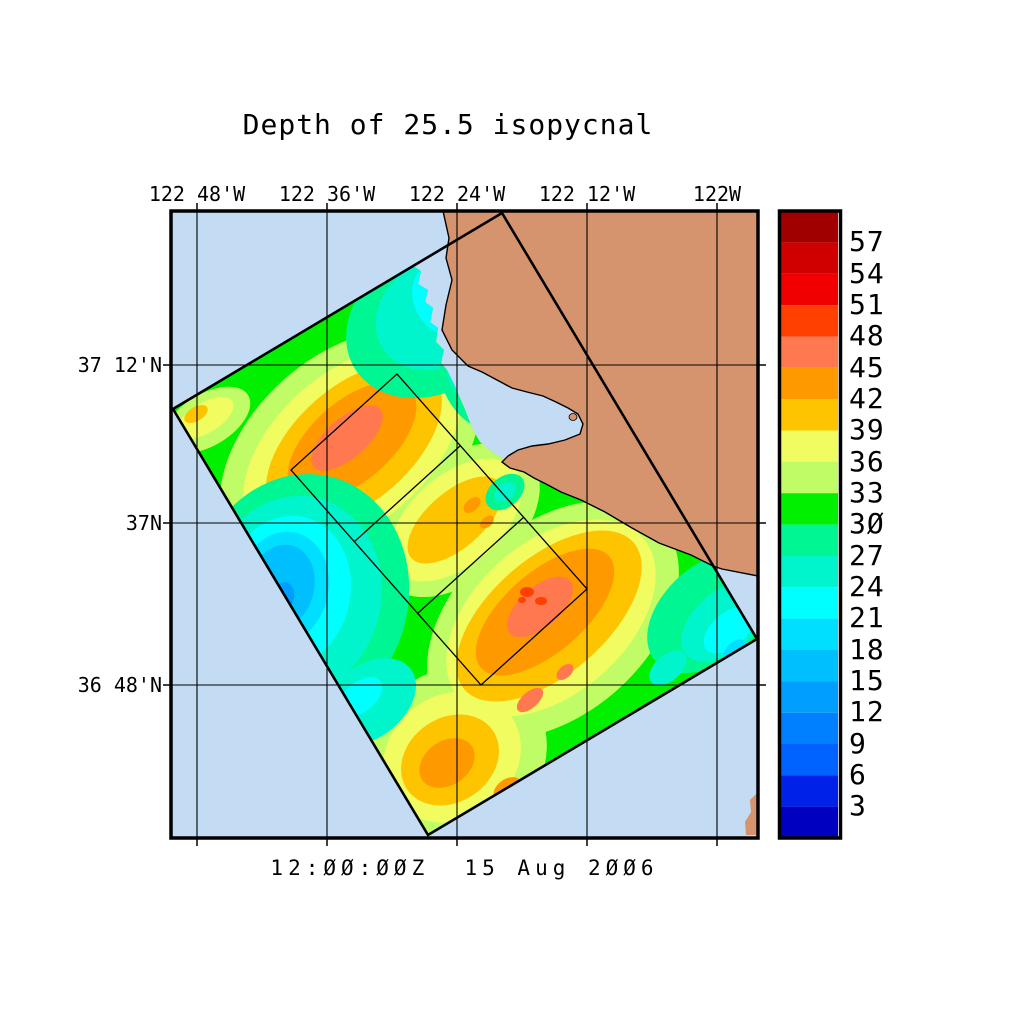 This screenshot has height=1024, width=1024. Describe the element at coordinates (143, 523) in the screenshot. I see `lat-tick-label-2: 37N` at that location.